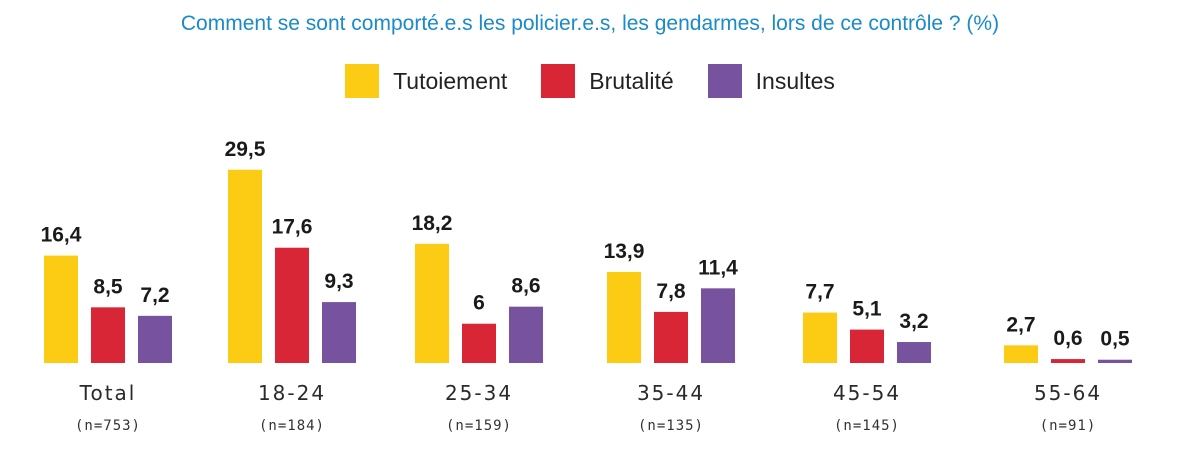 The width and height of the screenshot is (1180, 469). I want to click on legend-swatch-insultes, so click(724, 81).